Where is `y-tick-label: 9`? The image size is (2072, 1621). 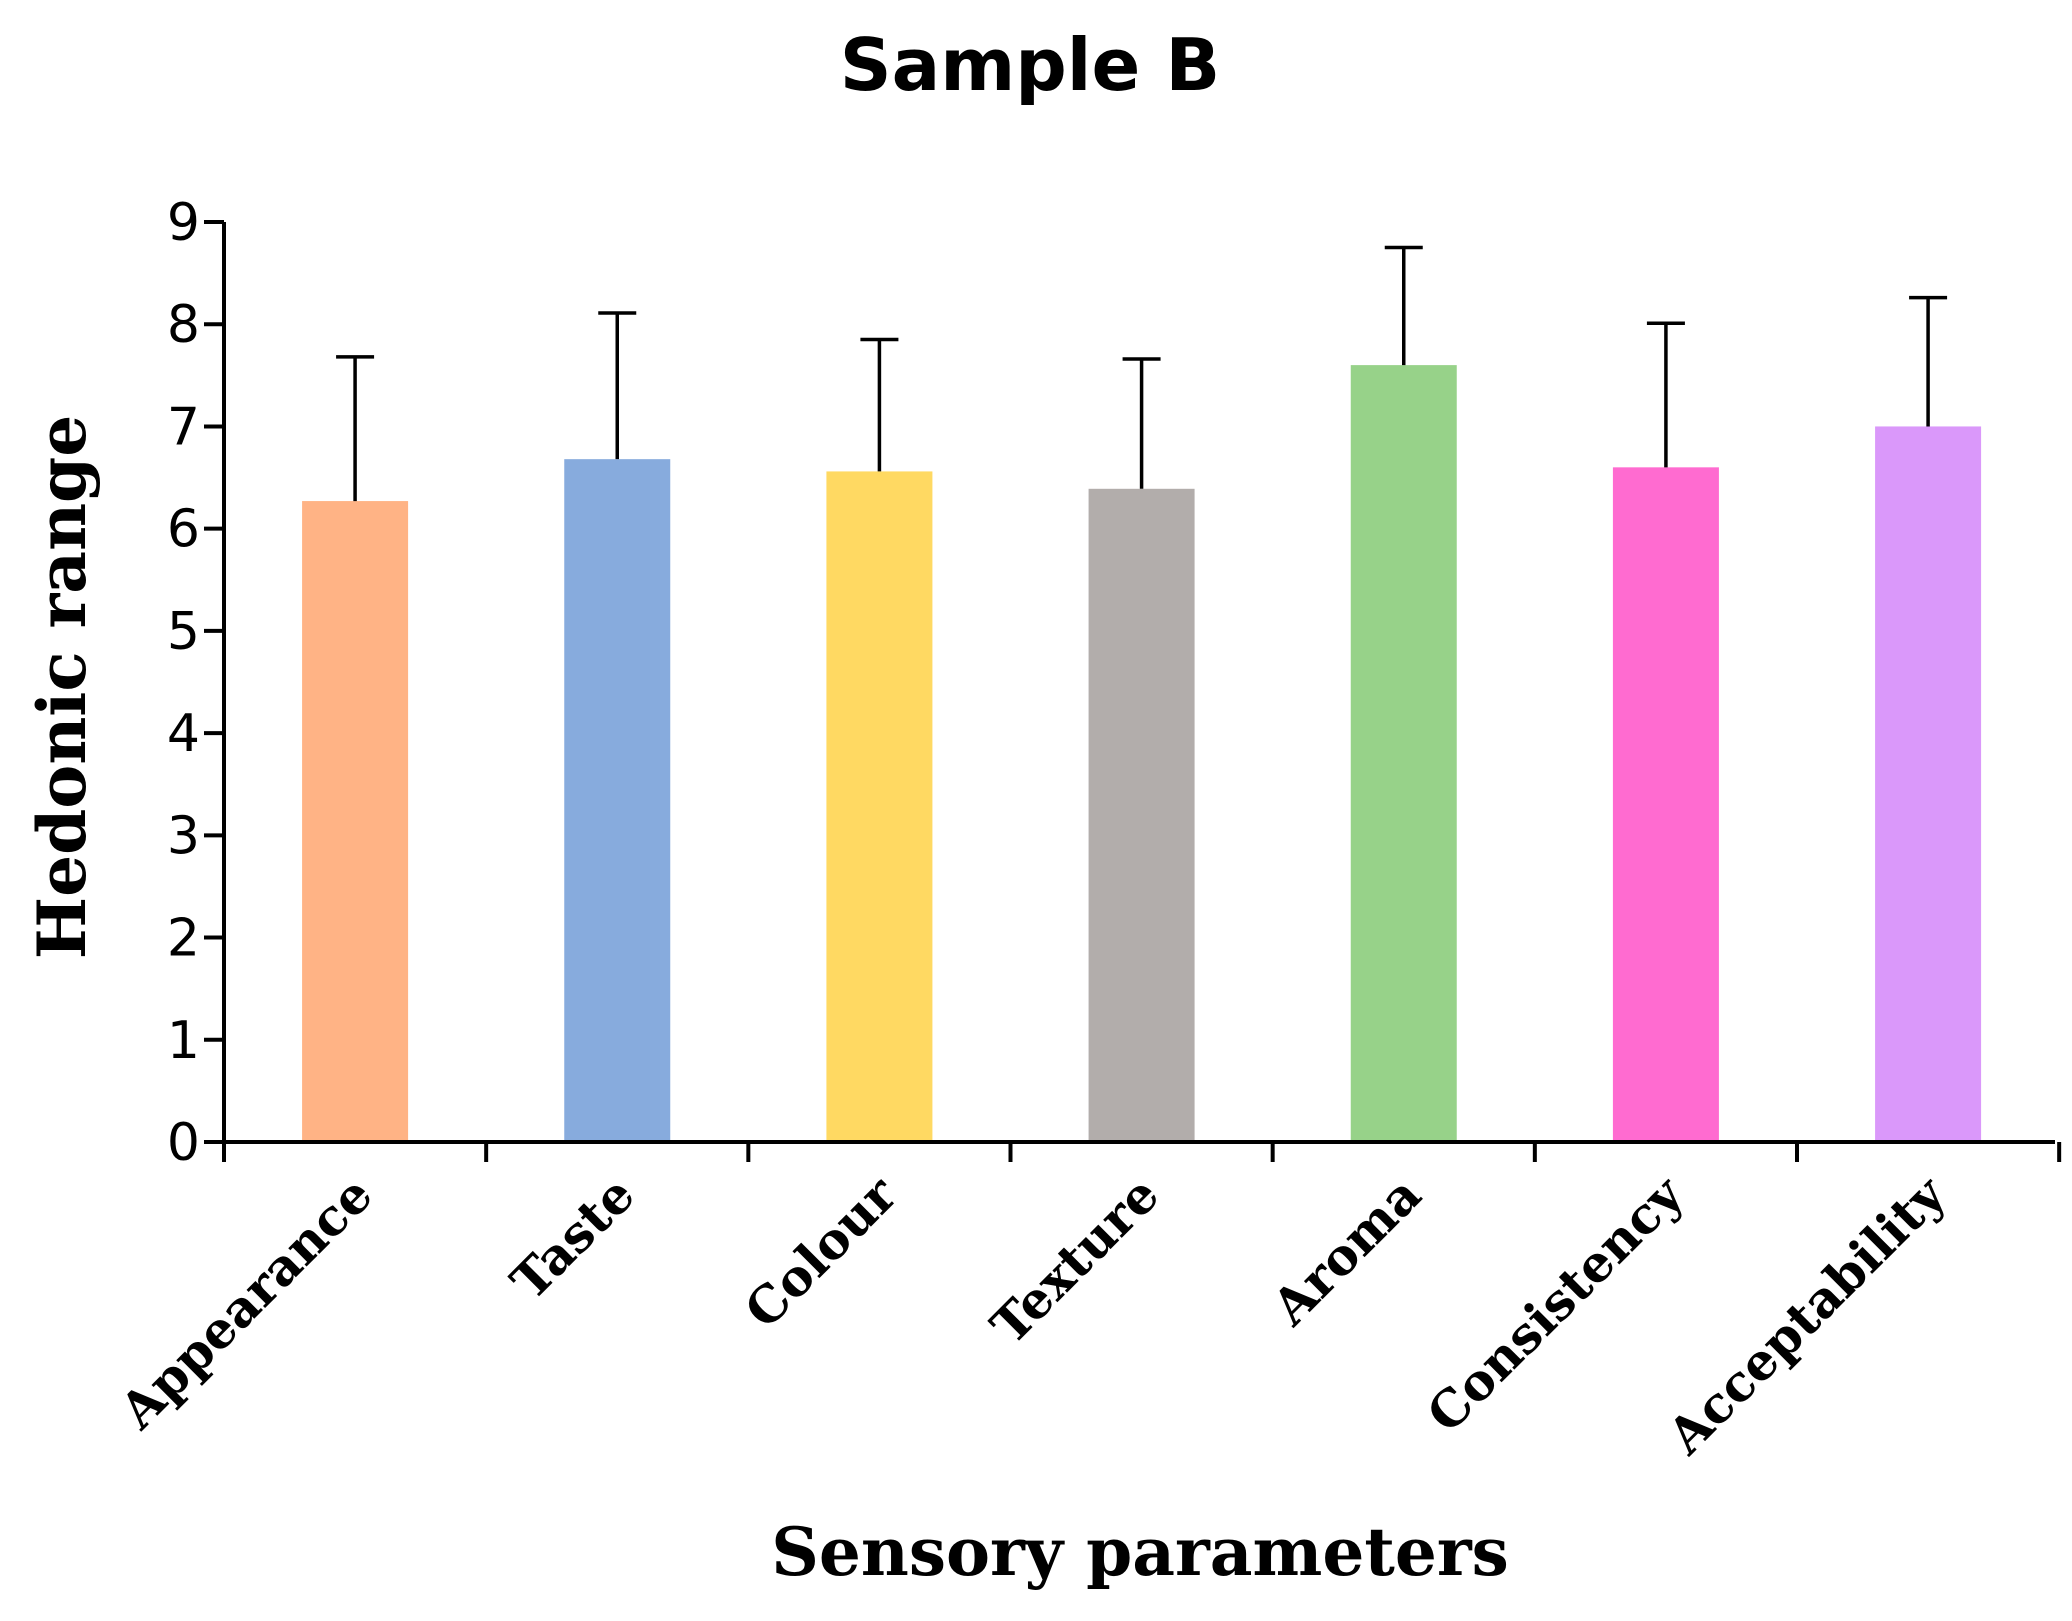 y-tick-label: 9 is located at coordinates (183, 223).